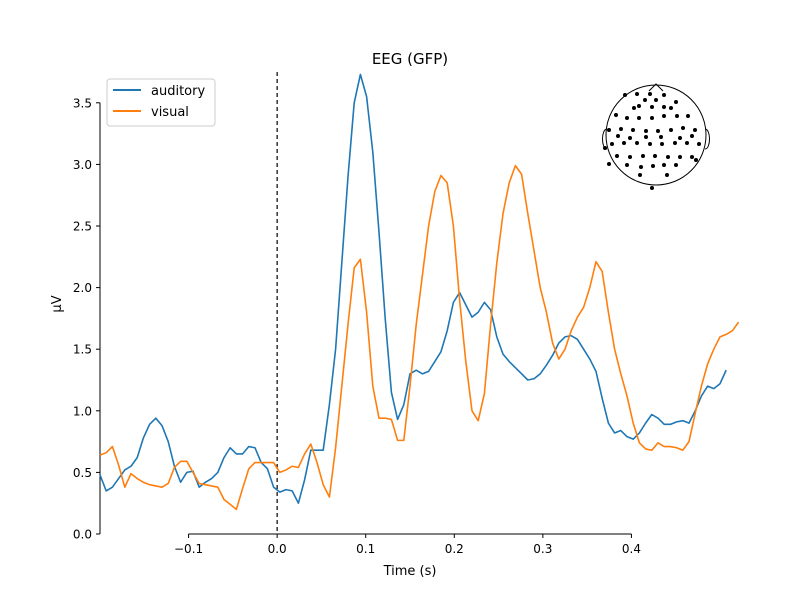 The image size is (800, 600). Describe the element at coordinates (86, 319) in the screenshot. I see `y-axis-ticks: 0.0 0.5 1.0 1.5 2.0 2.5 3.0 3.5` at that location.